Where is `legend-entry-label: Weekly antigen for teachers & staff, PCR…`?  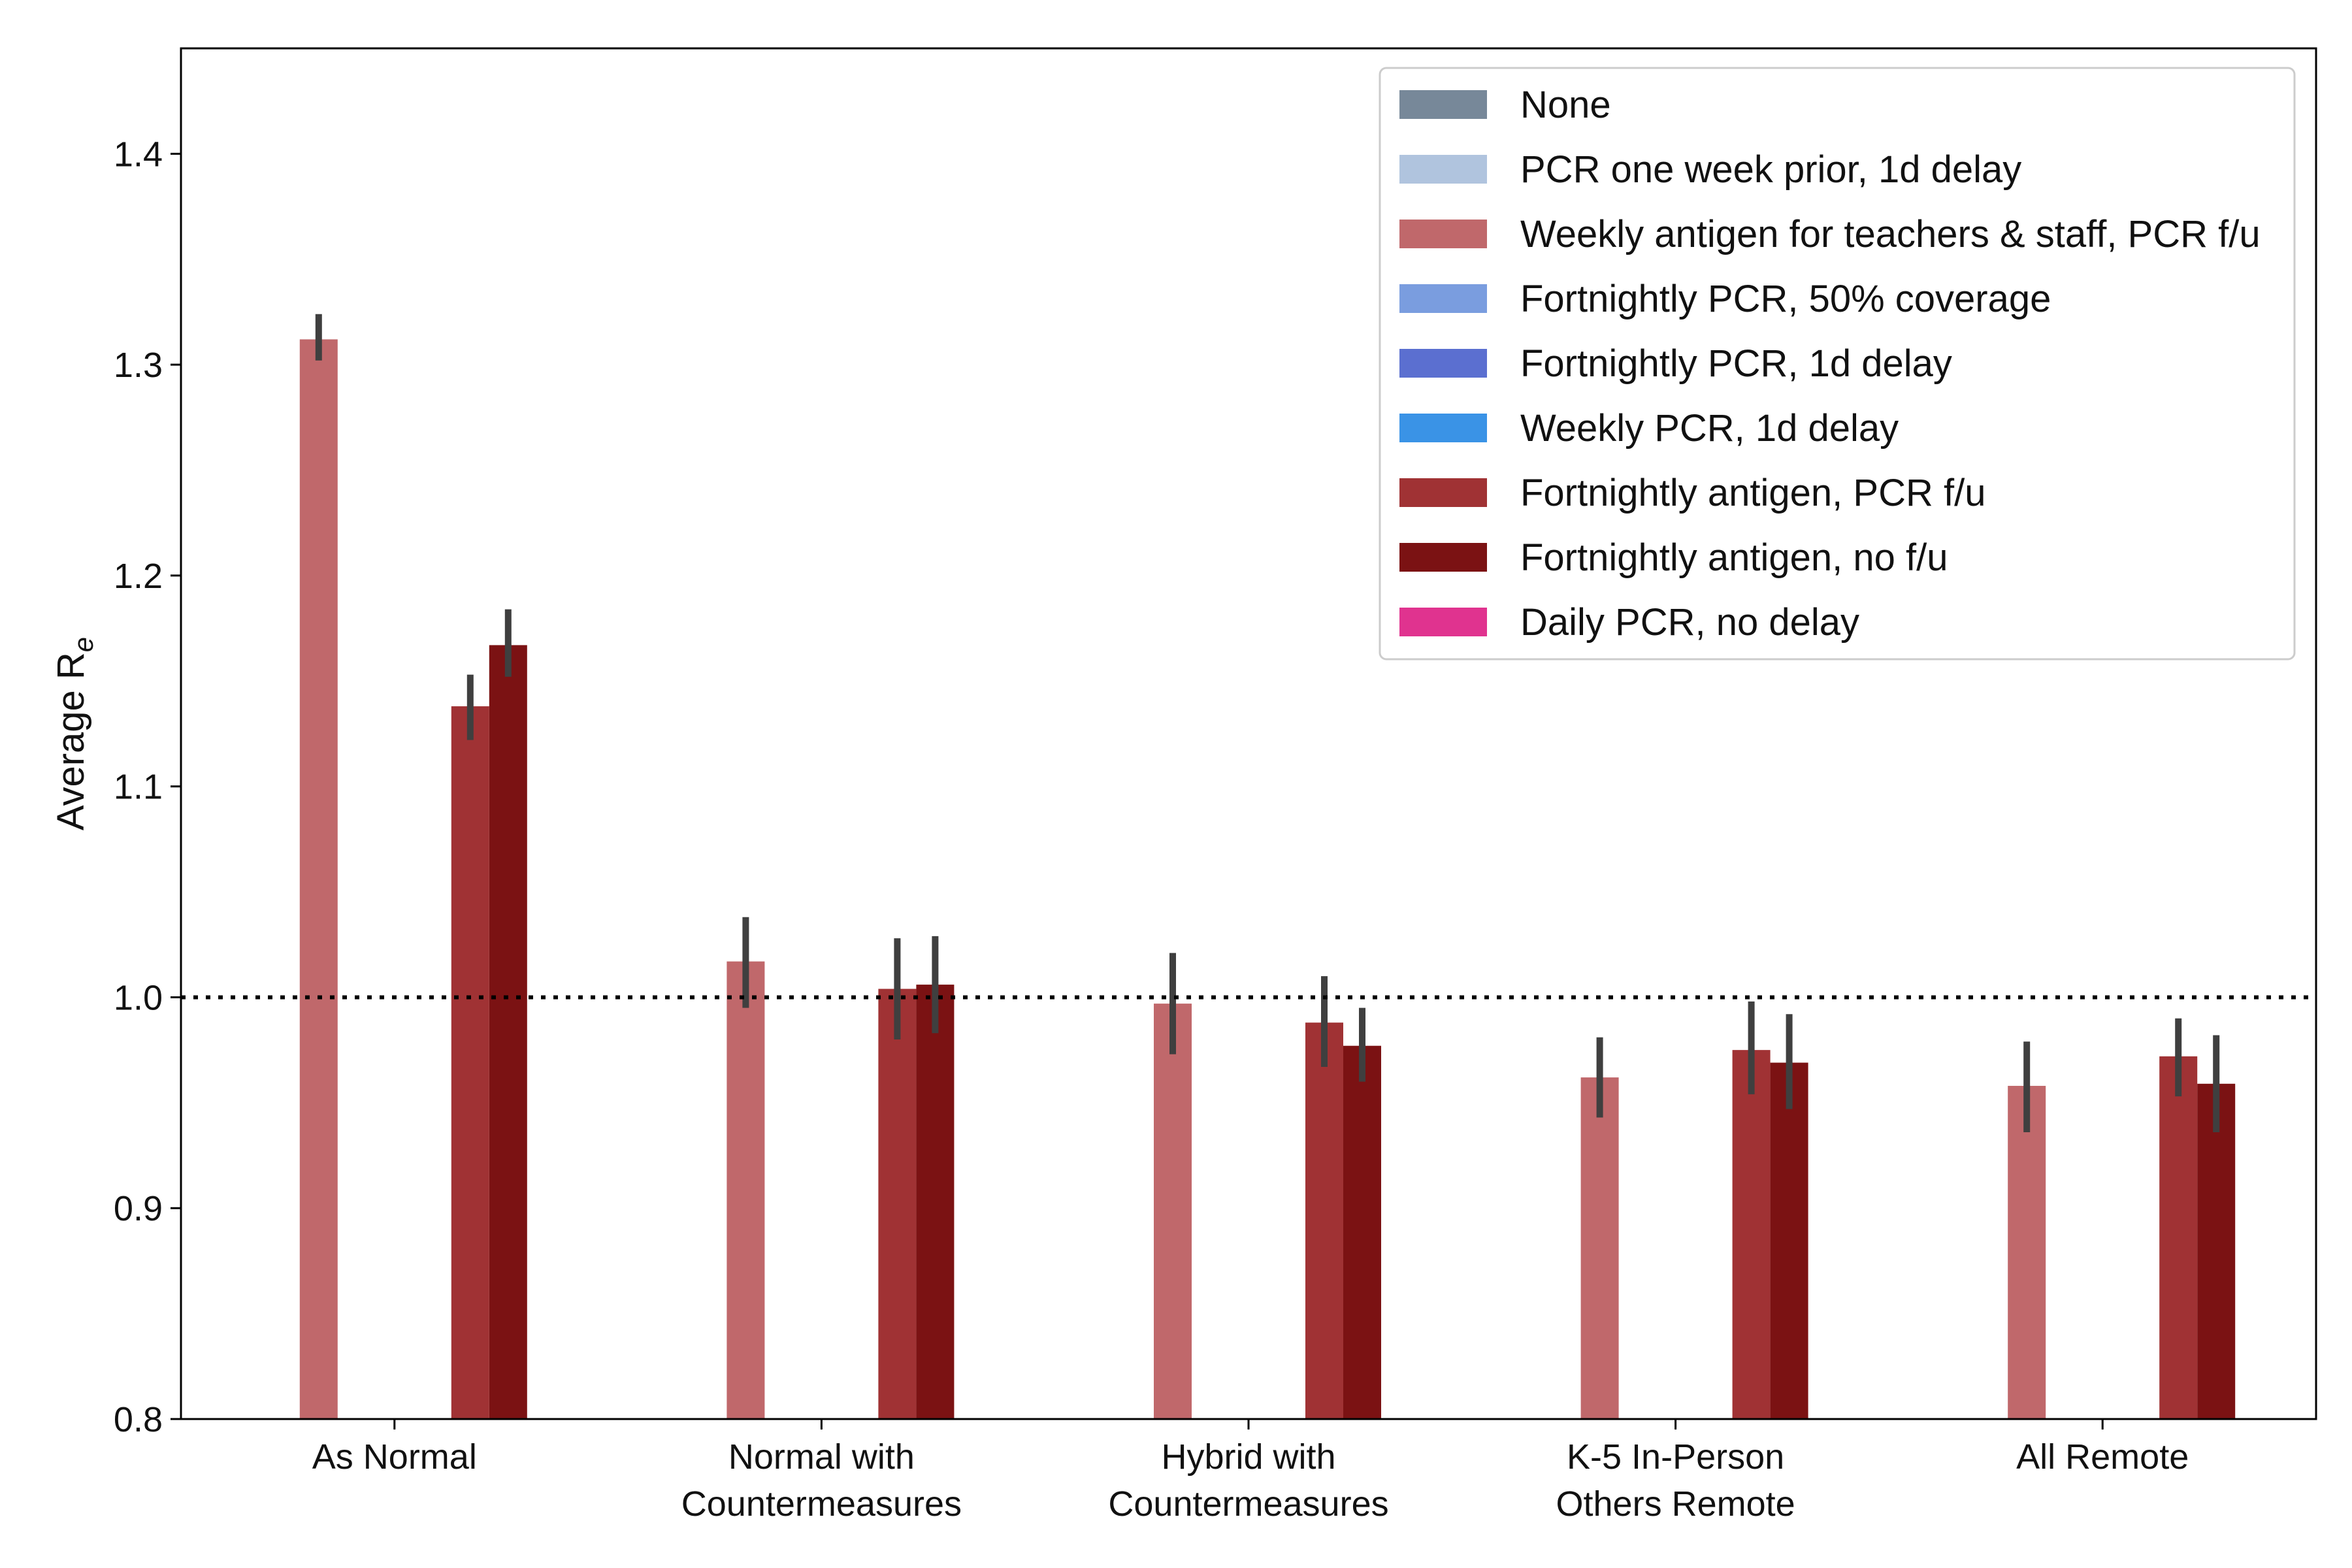
legend-entry-label: Weekly antigen for teachers & staff, PCR… is located at coordinates (1890, 234).